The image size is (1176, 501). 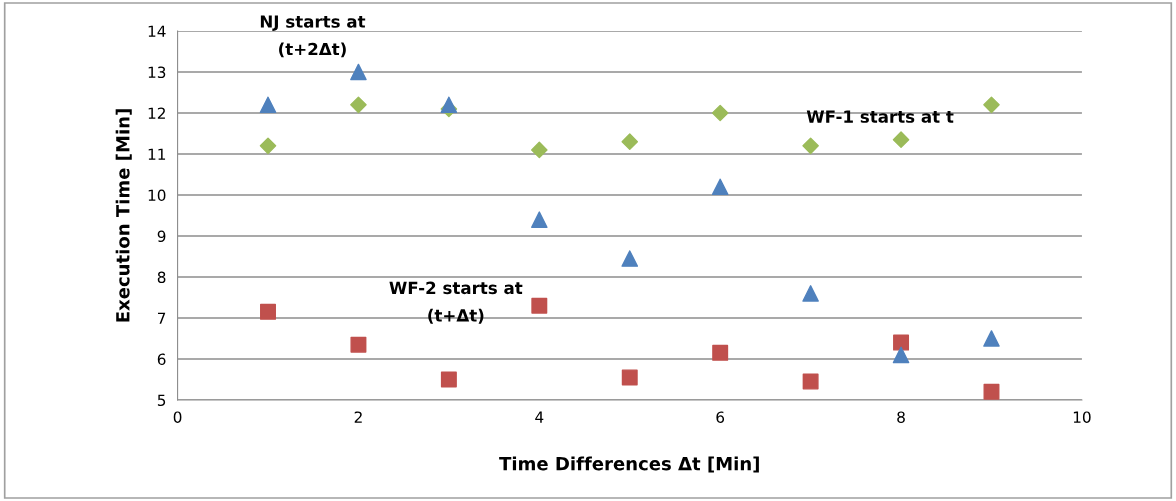 I want to click on y-tick-label: 9, so click(x=161, y=236).